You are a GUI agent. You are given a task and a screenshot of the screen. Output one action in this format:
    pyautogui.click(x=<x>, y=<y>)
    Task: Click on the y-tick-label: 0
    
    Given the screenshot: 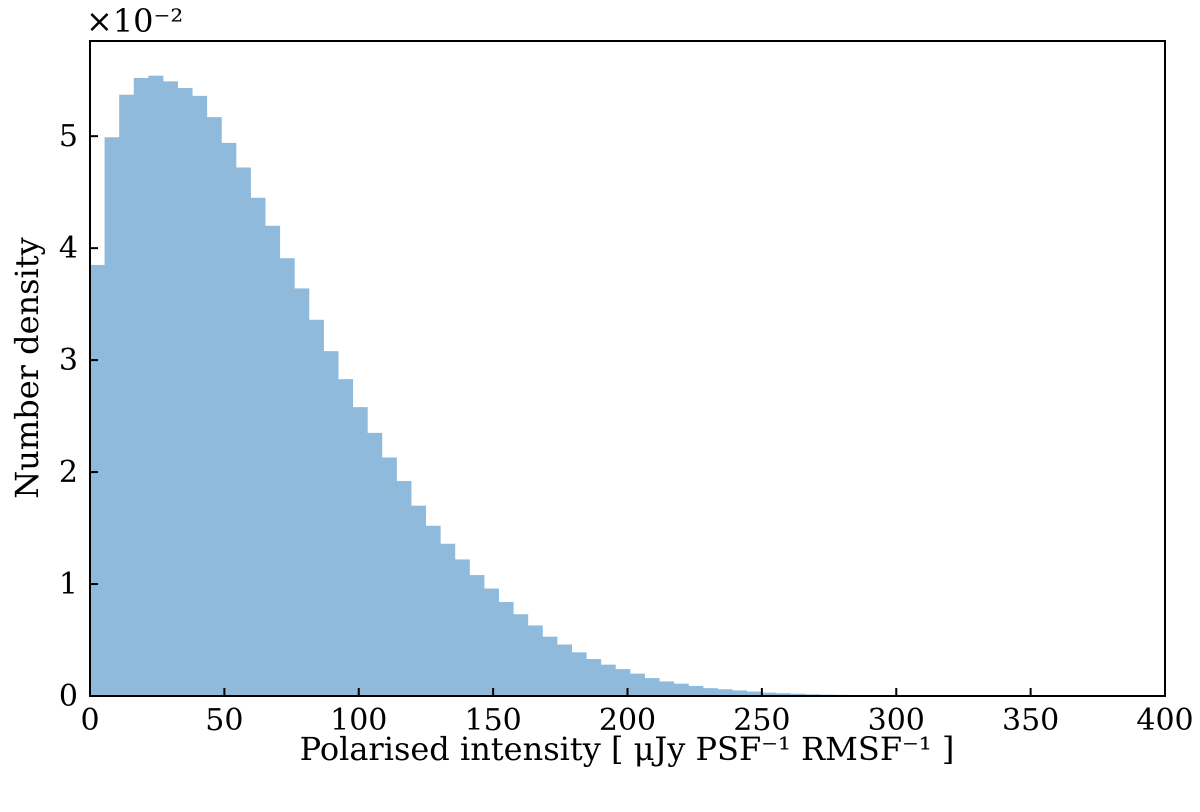 What is the action you would take?
    pyautogui.click(x=68, y=696)
    